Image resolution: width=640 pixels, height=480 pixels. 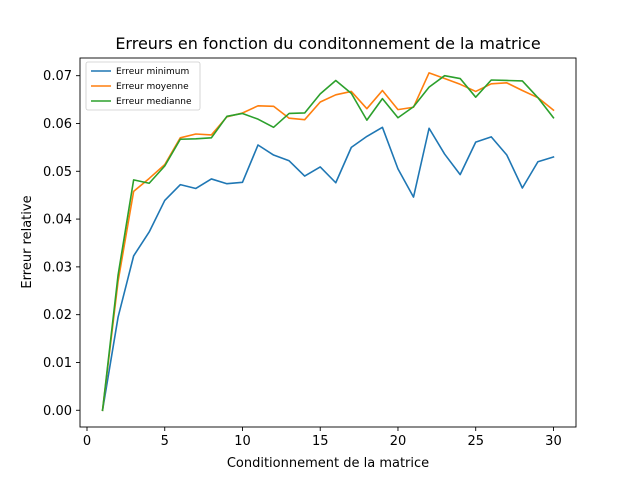 I want to click on legend-entry-1: Erreur minimum, so click(x=152, y=72).